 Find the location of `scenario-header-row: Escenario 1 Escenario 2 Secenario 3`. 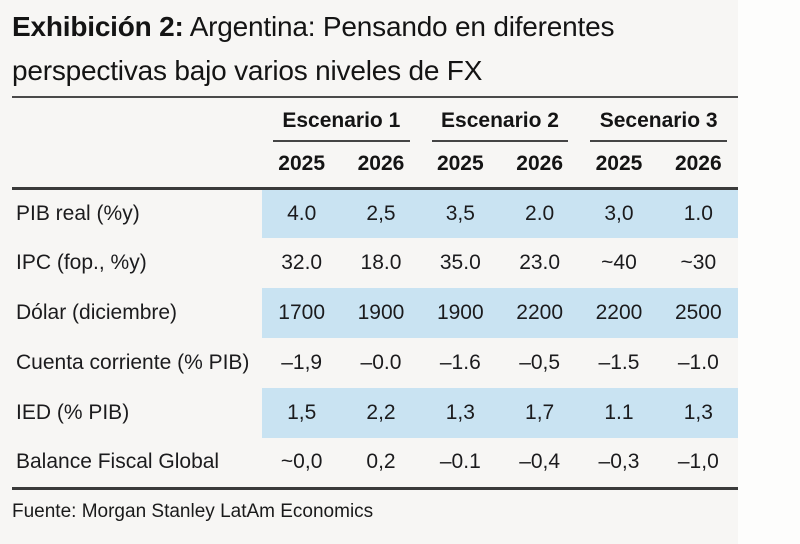

scenario-header-row: Escenario 1 Escenario 2 Secenario 3 is located at coordinates (375, 121).